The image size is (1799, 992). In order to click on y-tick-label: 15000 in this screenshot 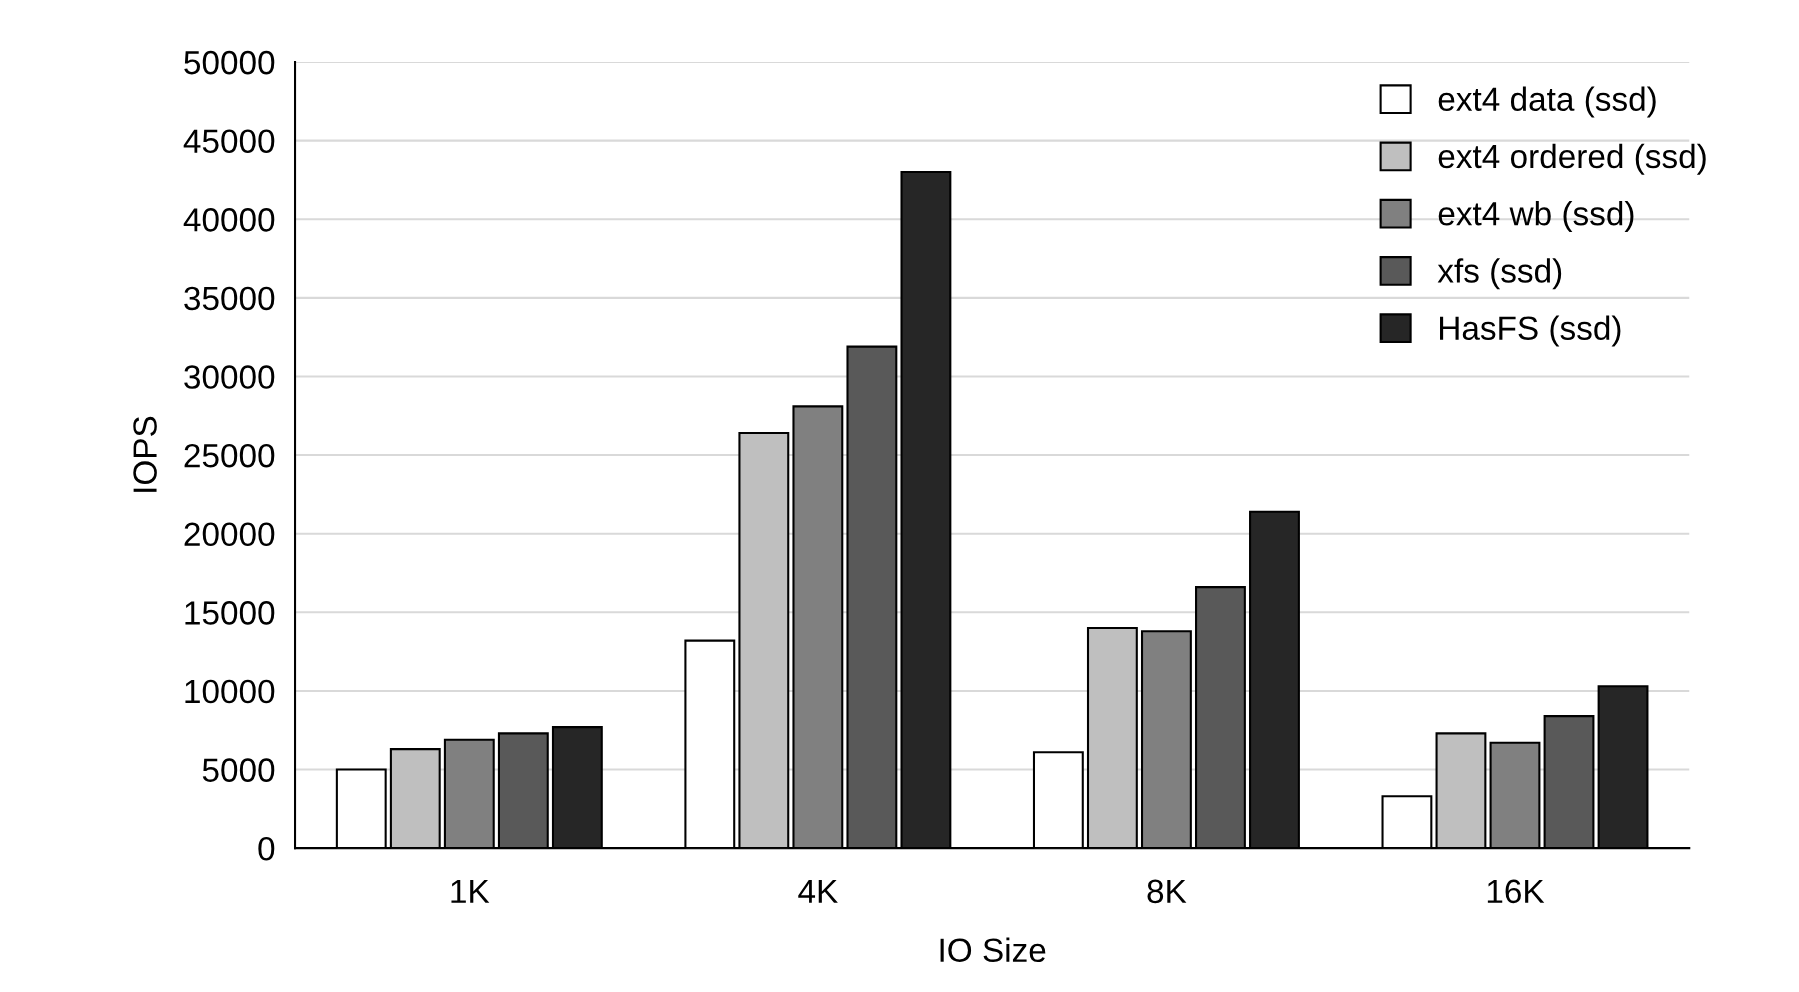, I will do `click(230, 613)`.